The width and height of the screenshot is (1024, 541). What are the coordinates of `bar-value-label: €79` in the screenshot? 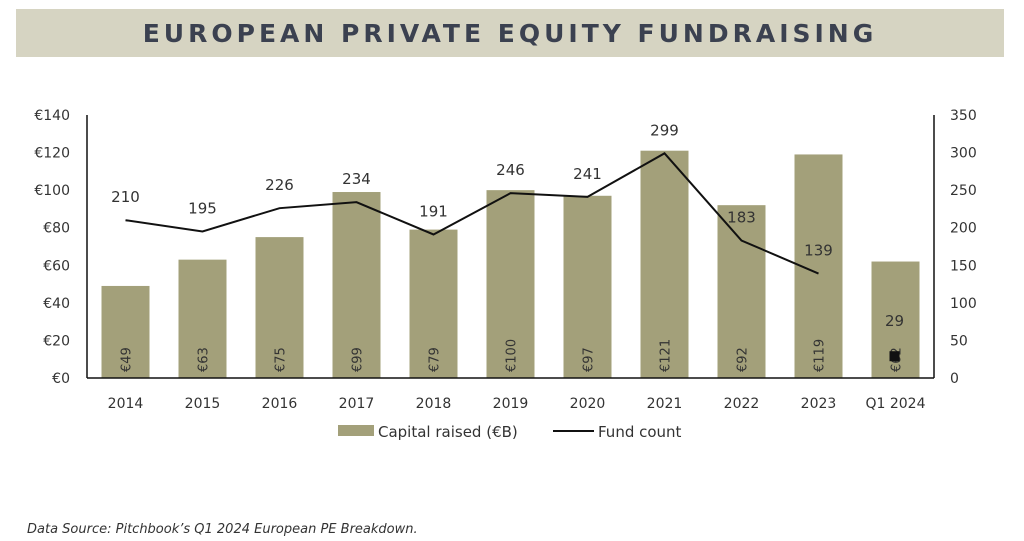 It's located at (435, 359).